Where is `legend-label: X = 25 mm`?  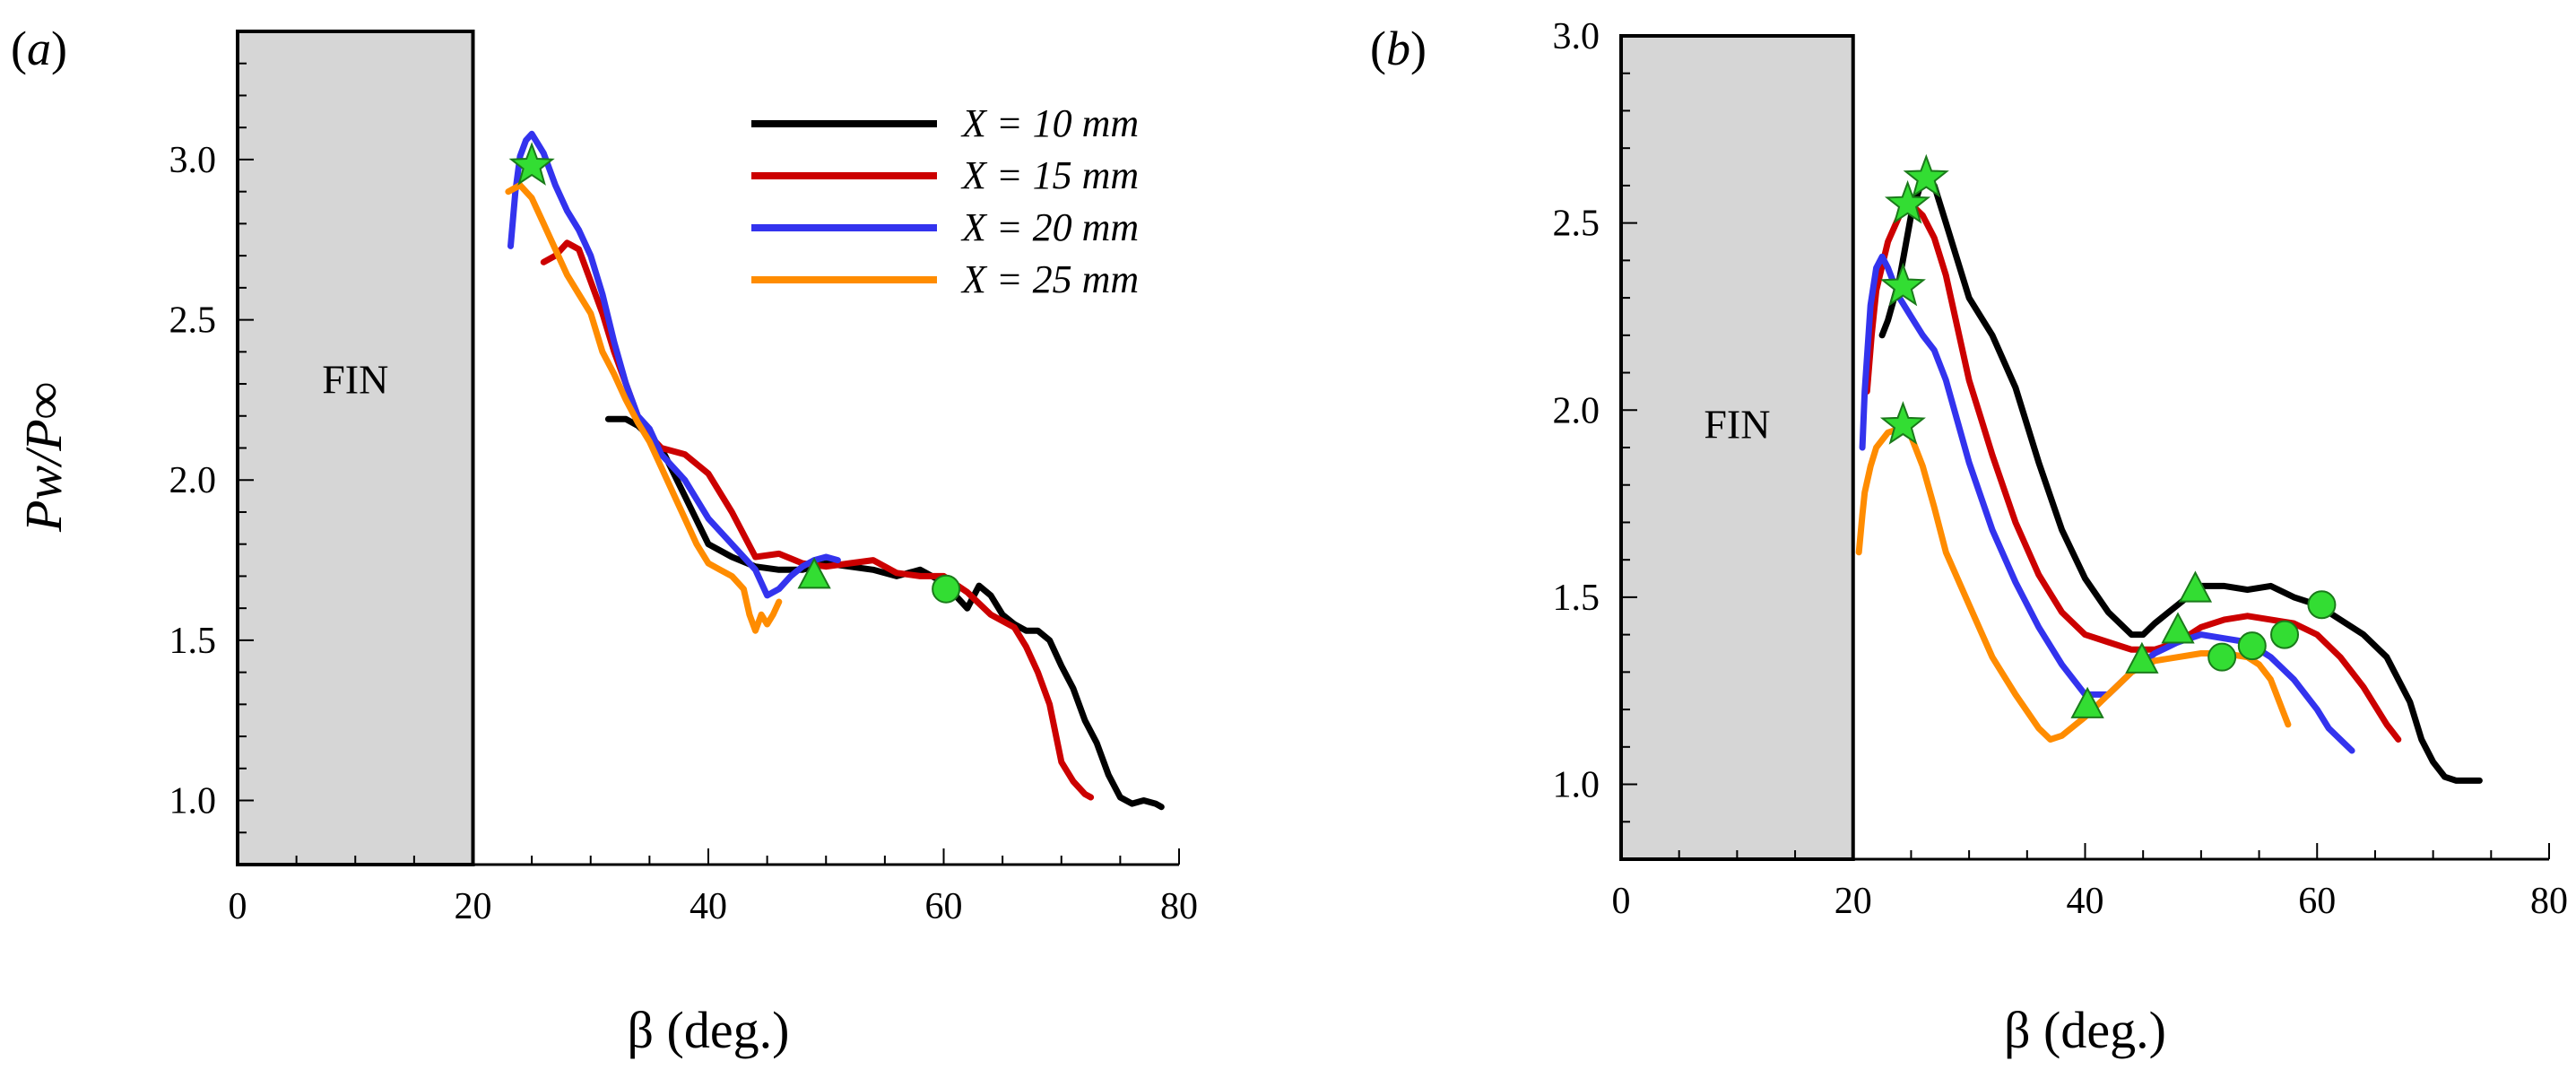 legend-label: X = 25 mm is located at coordinates (1049, 279).